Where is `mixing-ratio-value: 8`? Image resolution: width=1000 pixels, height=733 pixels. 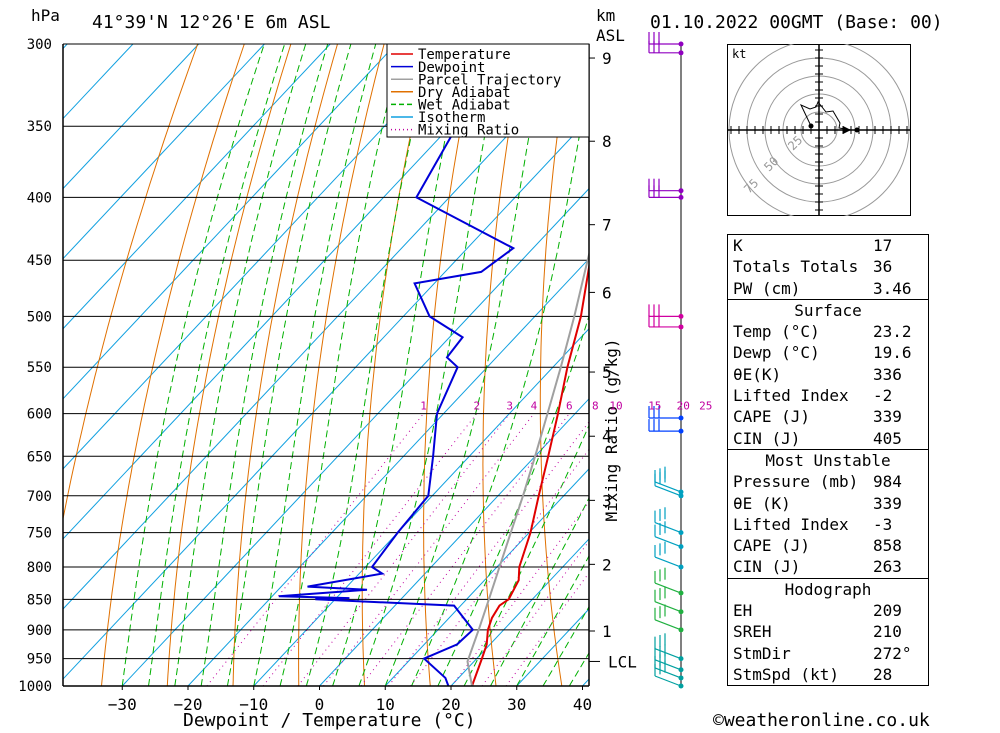
mixing-ratio-value: 8 is located at coordinates (595, 406).